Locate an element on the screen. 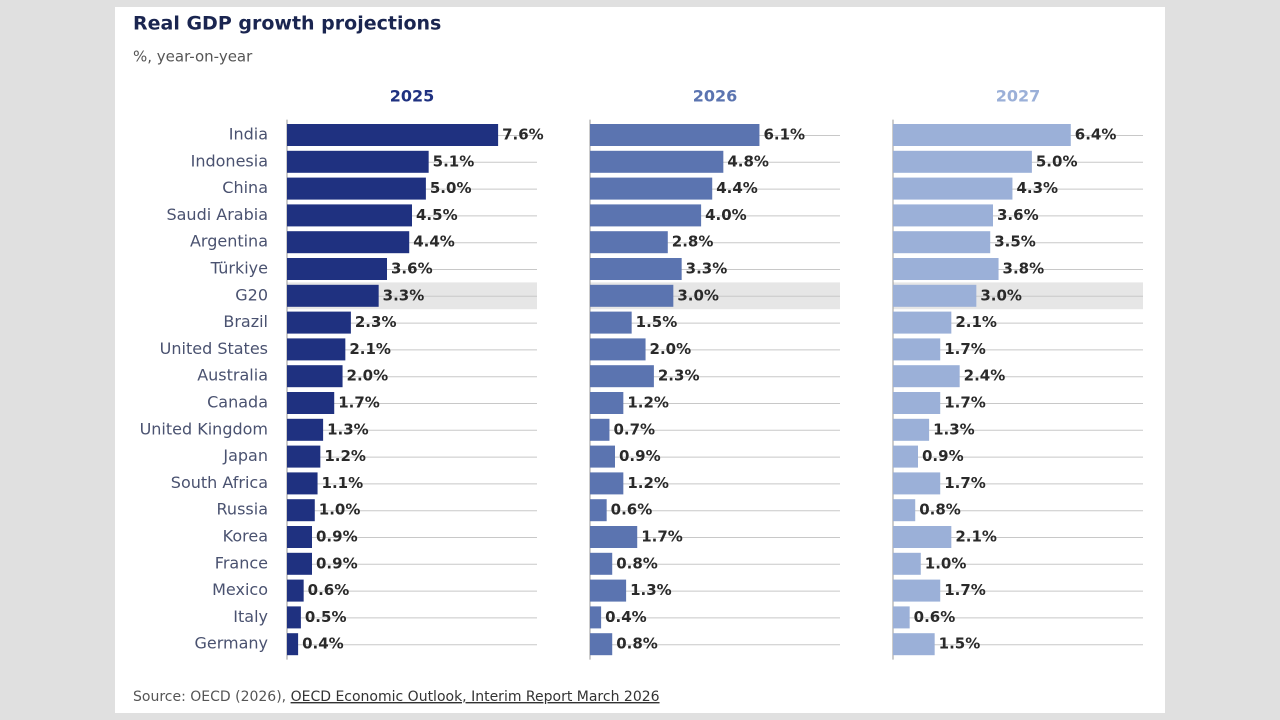 The height and width of the screenshot is (720, 1280). category-label: Argentina is located at coordinates (229, 241).